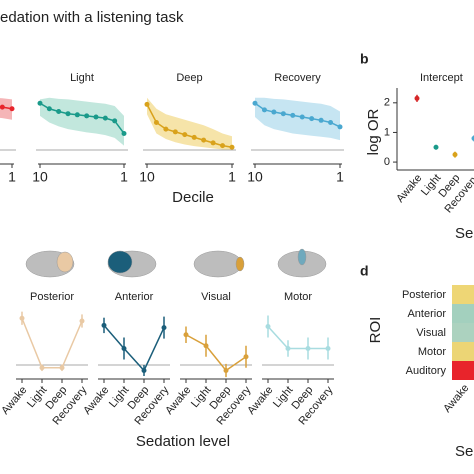  Describe the element at coordinates (426, 371) in the screenshot. I see `y-tick-label: Auditory` at that location.